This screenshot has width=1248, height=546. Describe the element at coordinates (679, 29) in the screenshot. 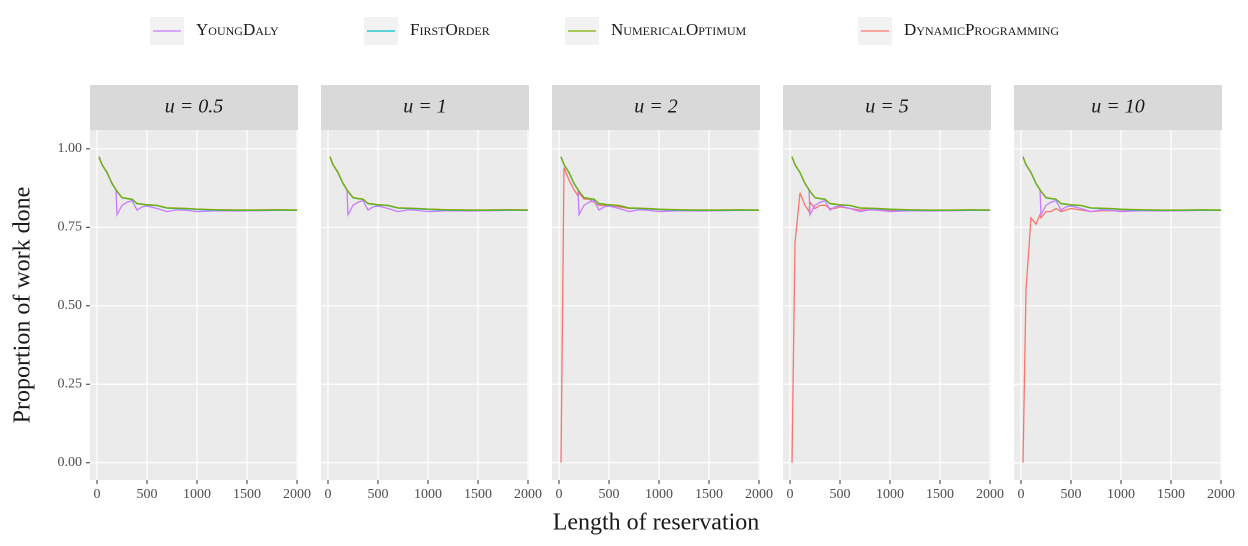

I see `legend-label: NumericalOptimum` at that location.